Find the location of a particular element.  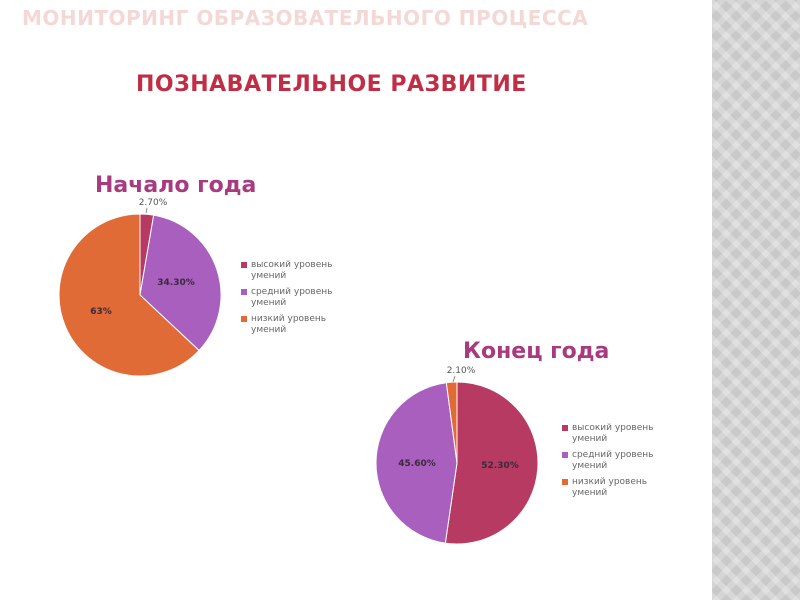

chart-title: Конец года is located at coordinates (536, 351).